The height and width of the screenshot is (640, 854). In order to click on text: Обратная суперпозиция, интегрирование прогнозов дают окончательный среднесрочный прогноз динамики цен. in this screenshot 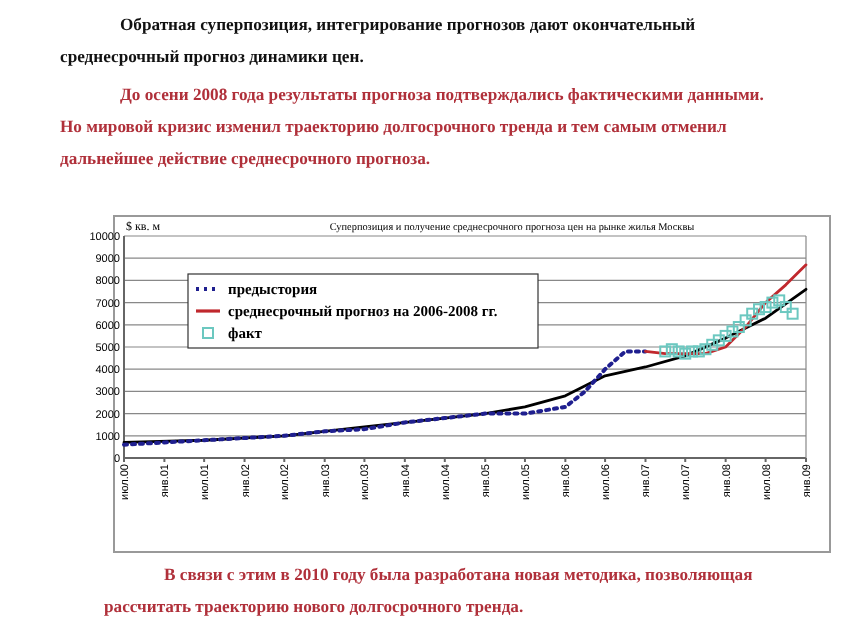, I will do `click(378, 40)`.